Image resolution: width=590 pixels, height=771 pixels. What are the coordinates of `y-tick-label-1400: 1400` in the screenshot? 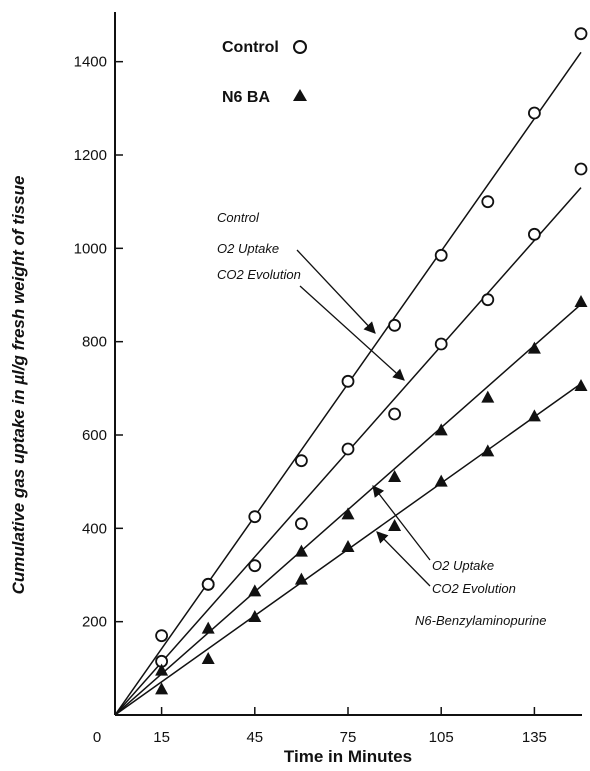 It's located at (90, 62).